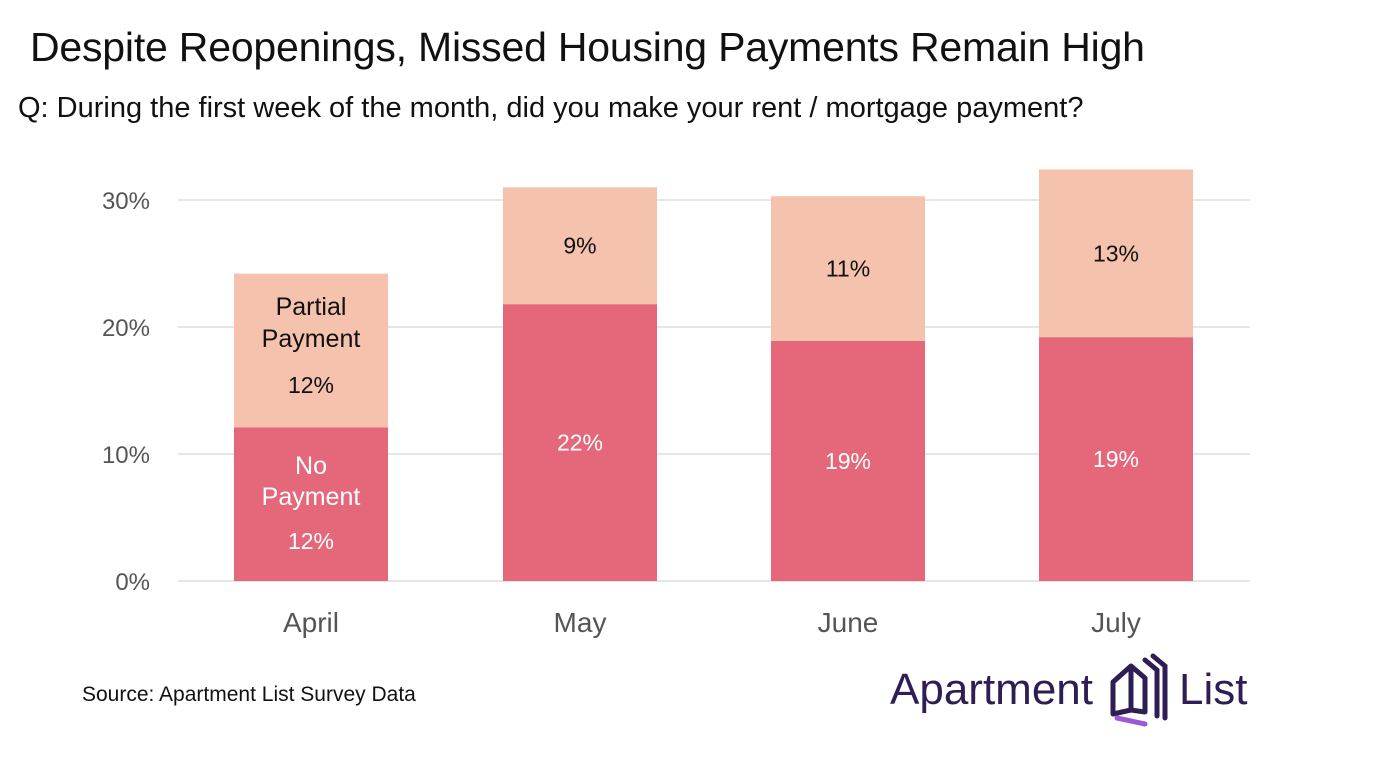 Image resolution: width=1388 pixels, height=760 pixels. What do you see at coordinates (311, 466) in the screenshot?
I see `series-label-no-payment: No` at bounding box center [311, 466].